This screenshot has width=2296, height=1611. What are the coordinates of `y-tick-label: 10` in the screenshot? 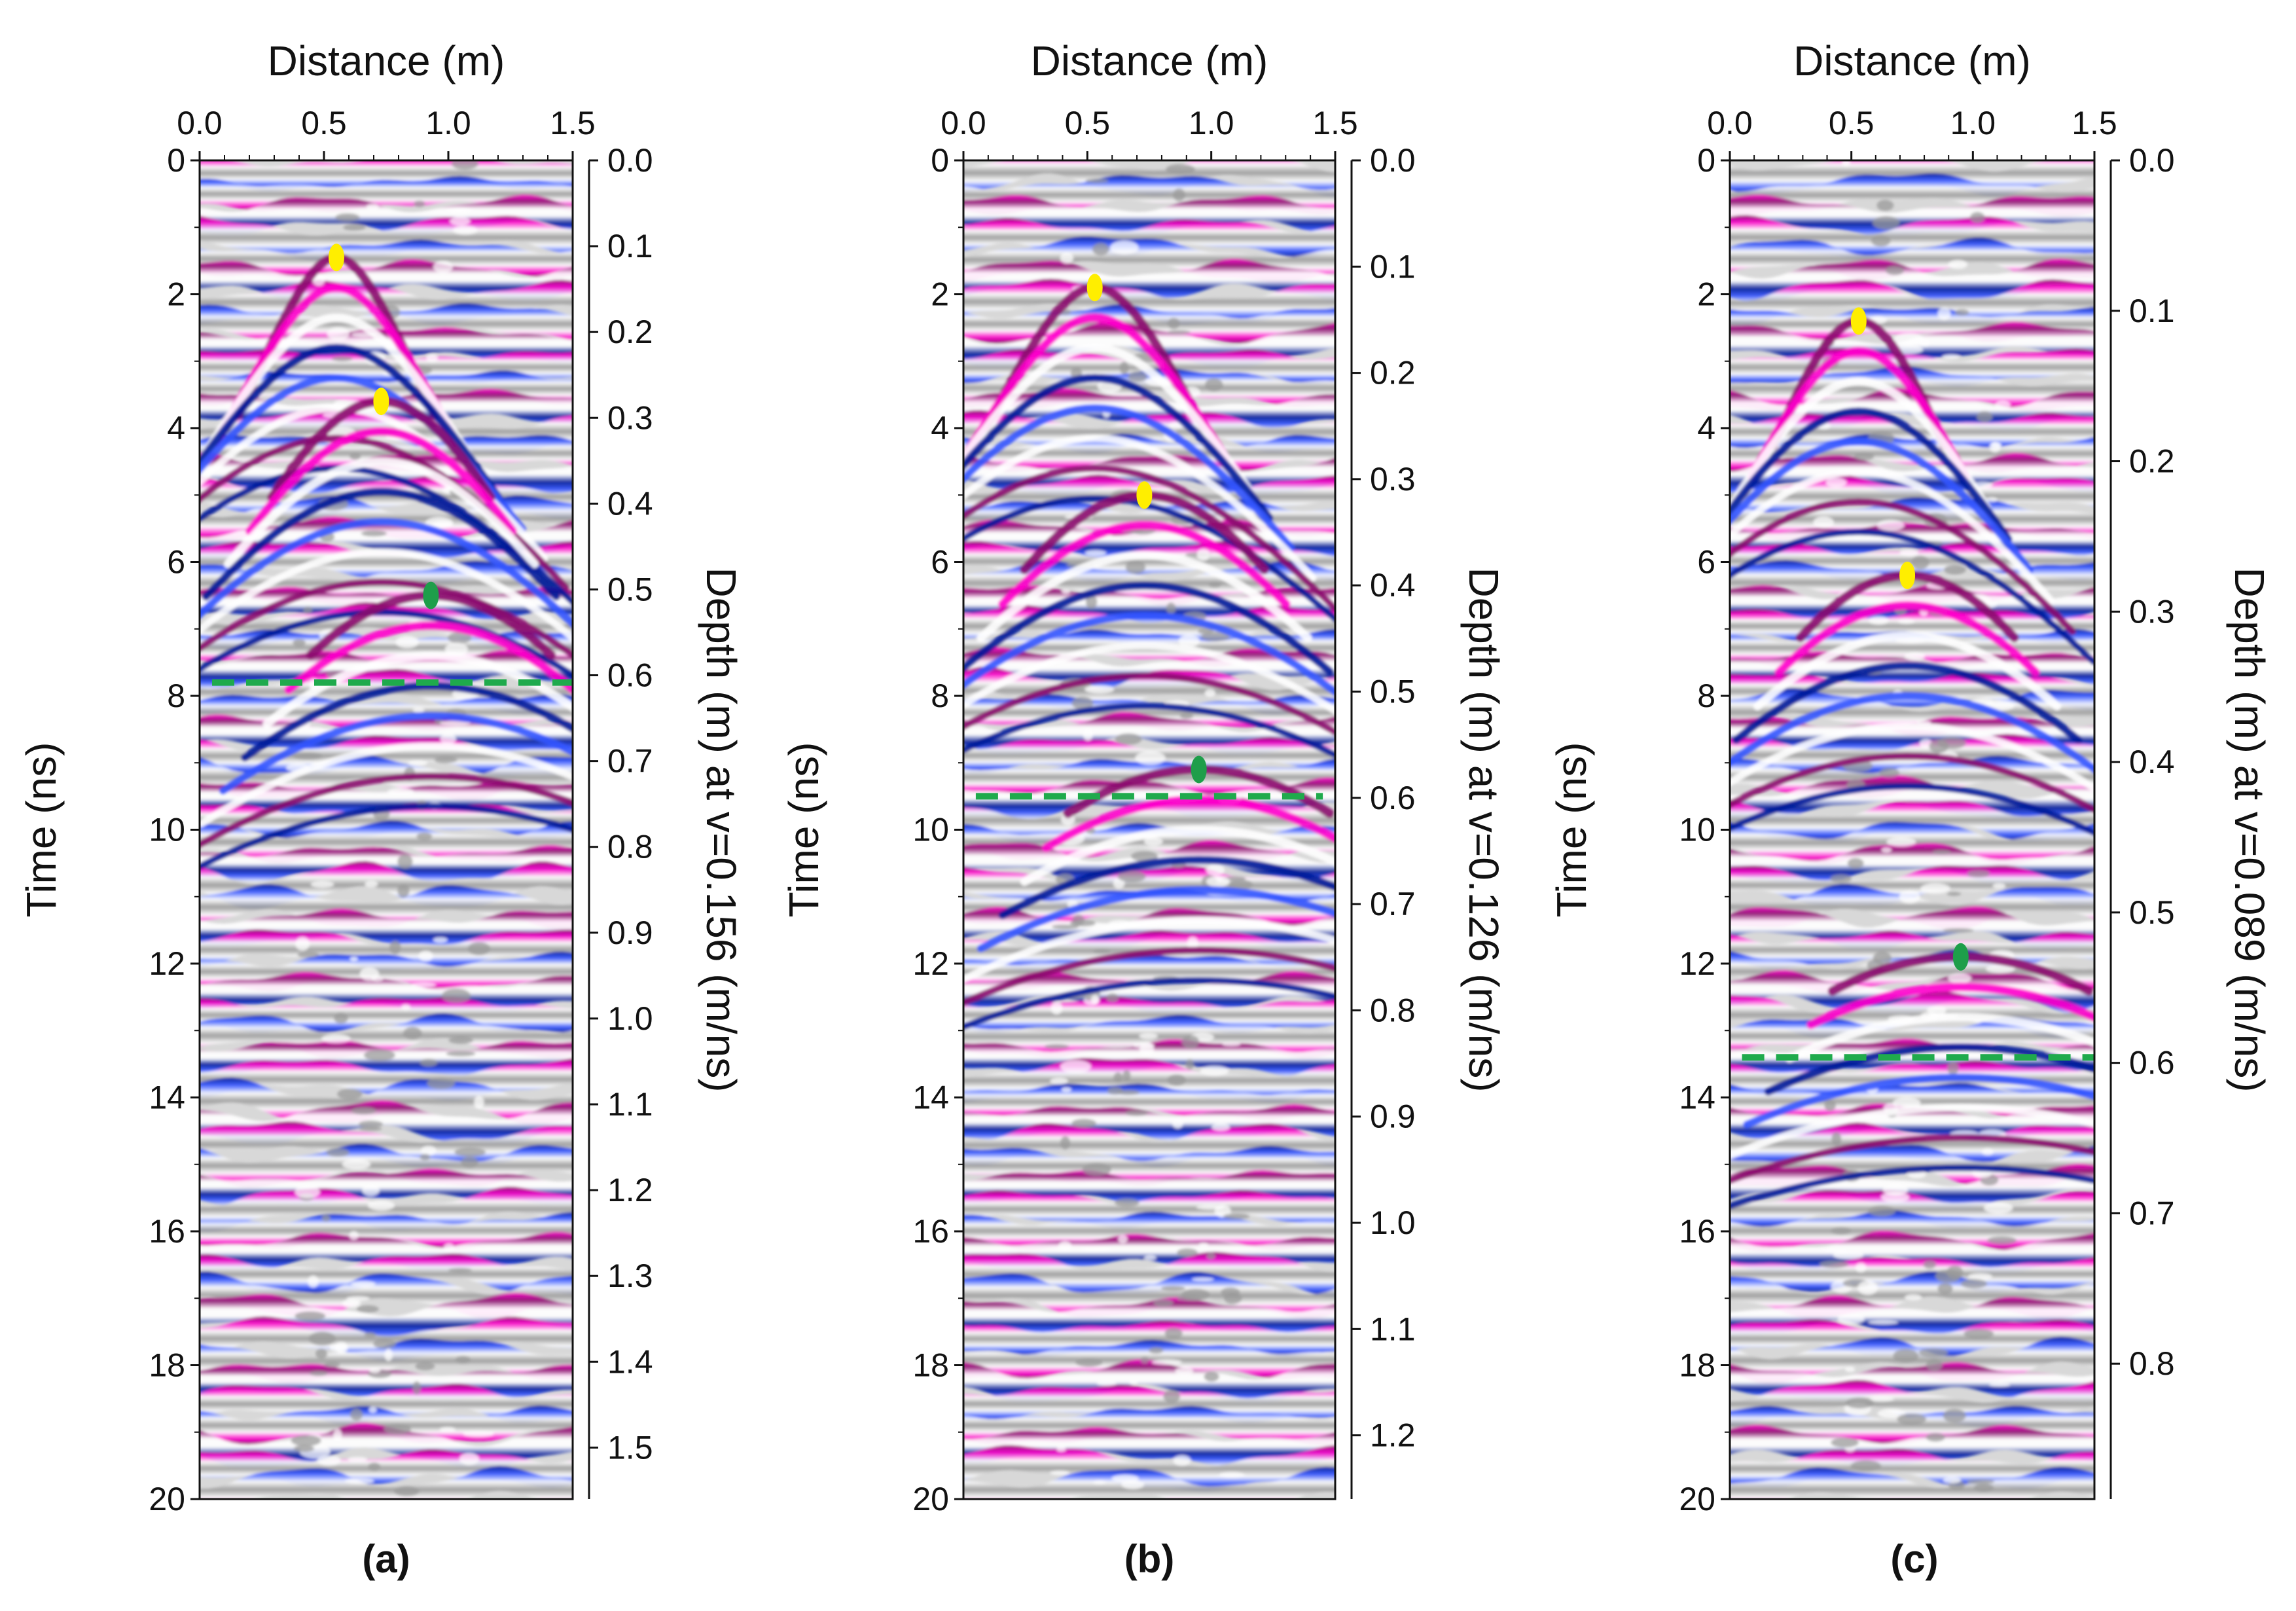 It's located at (1697, 830).